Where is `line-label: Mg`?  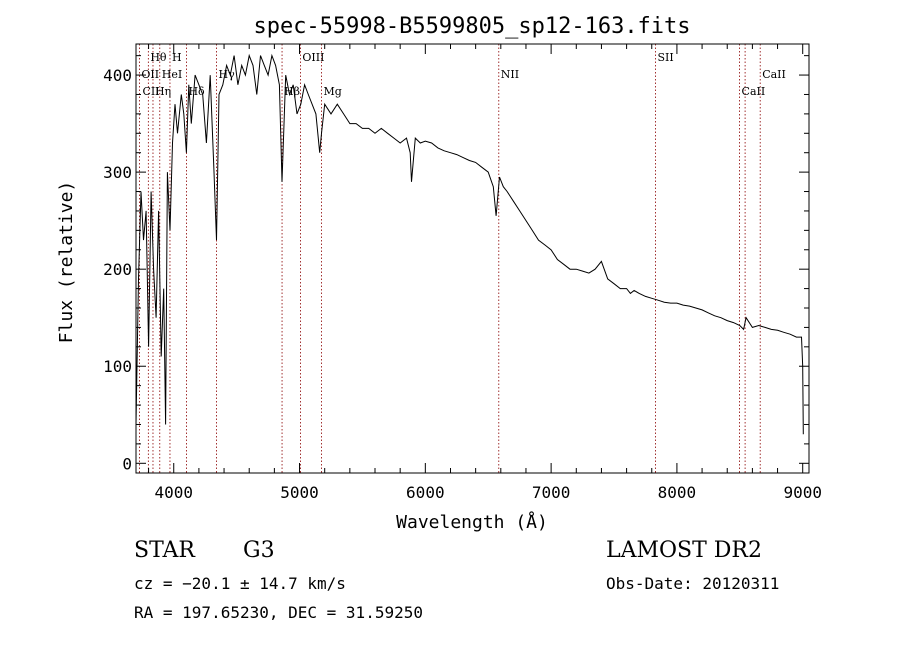
line-label: Mg is located at coordinates (333, 91).